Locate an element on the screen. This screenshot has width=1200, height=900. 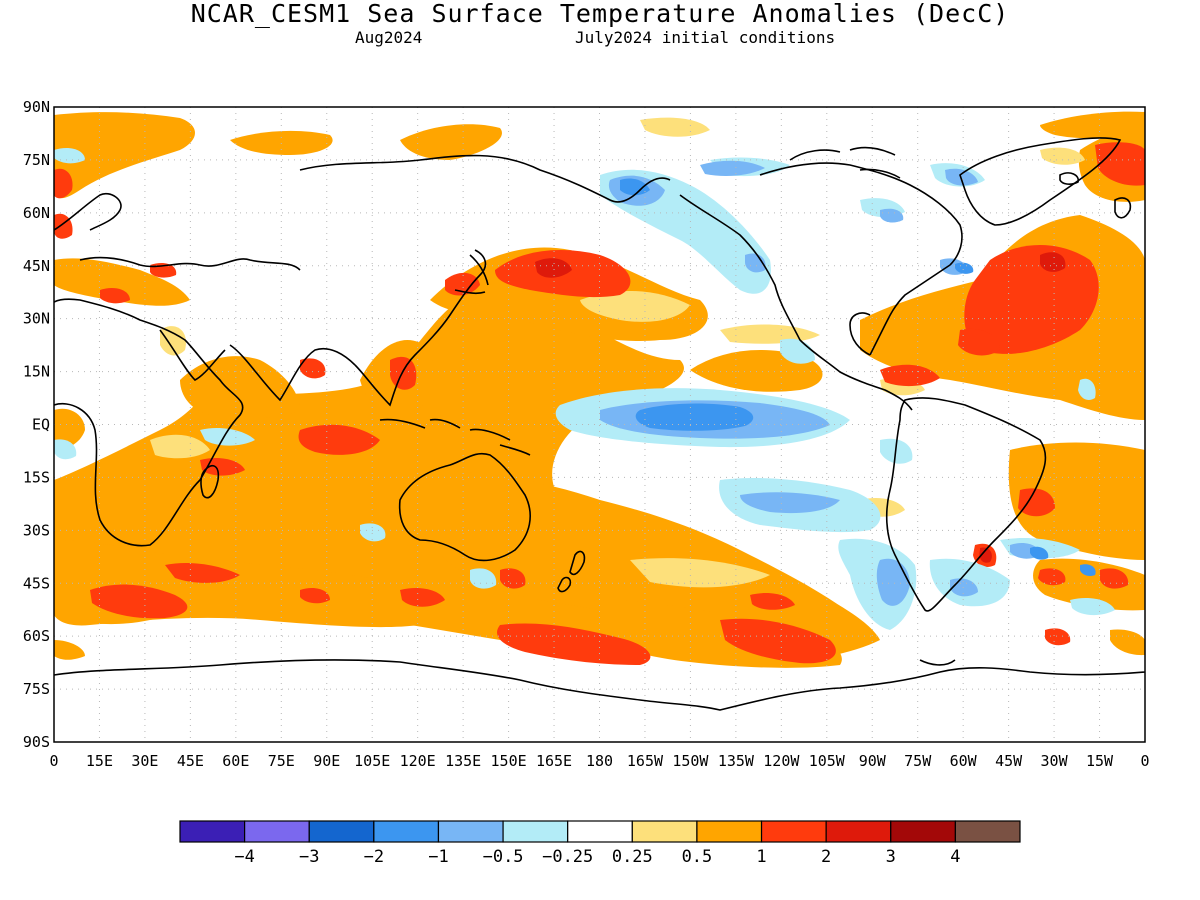
colorbar-label: −1 is located at coordinates (438, 857).